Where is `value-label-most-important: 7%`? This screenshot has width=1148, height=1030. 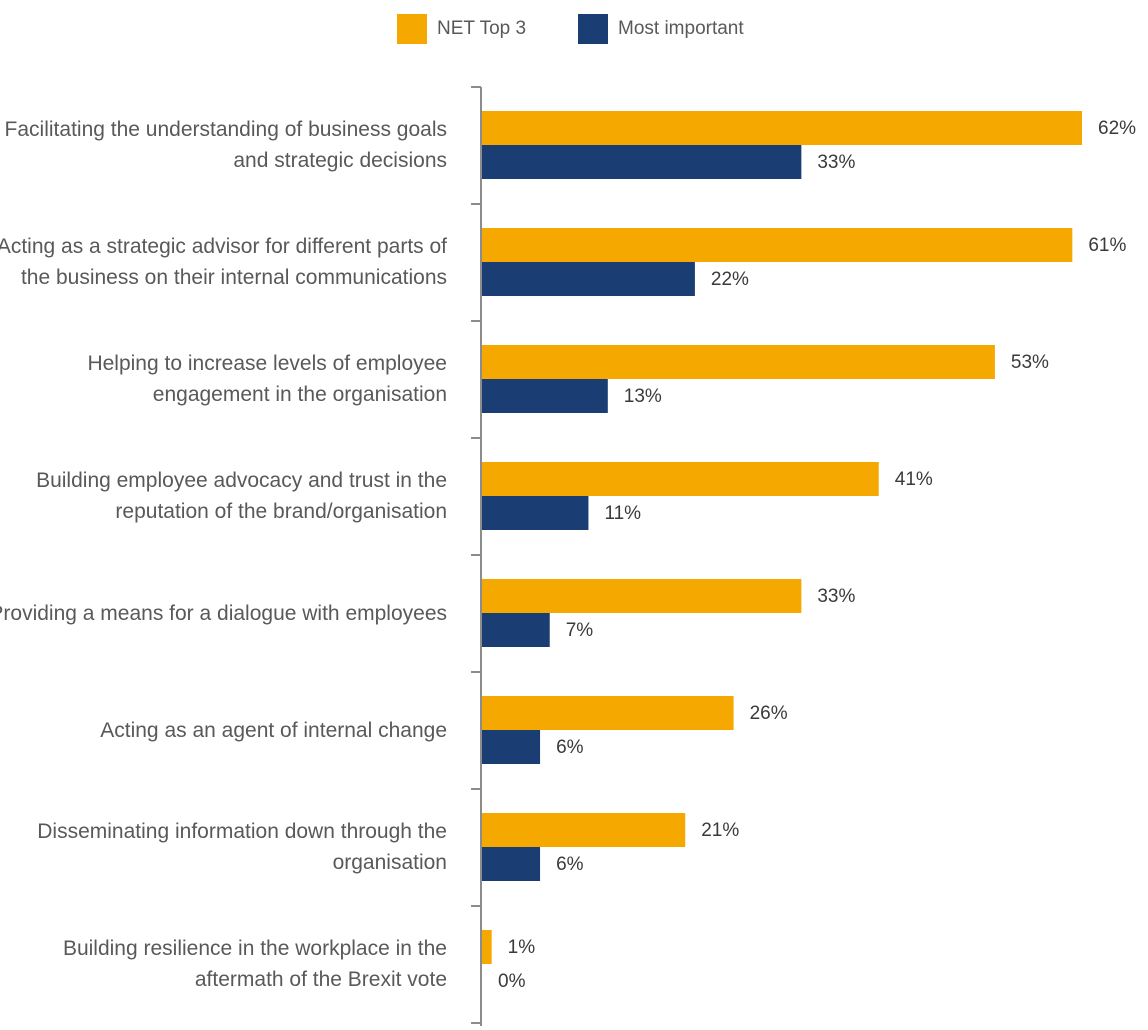 value-label-most-important: 7% is located at coordinates (579, 630).